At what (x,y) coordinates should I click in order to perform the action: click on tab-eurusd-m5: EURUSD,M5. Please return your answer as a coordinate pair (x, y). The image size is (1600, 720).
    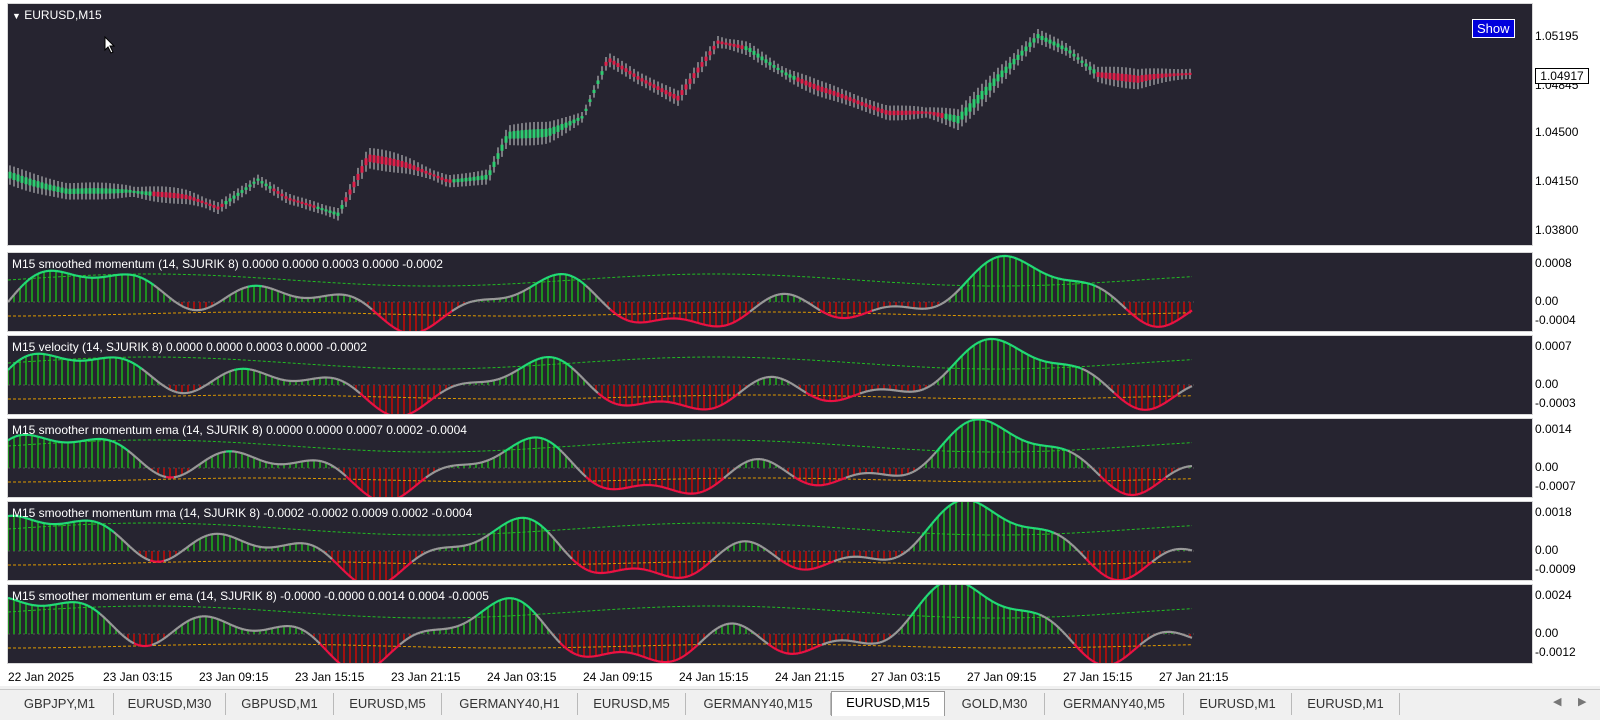
    Looking at the image, I should click on (388, 704).